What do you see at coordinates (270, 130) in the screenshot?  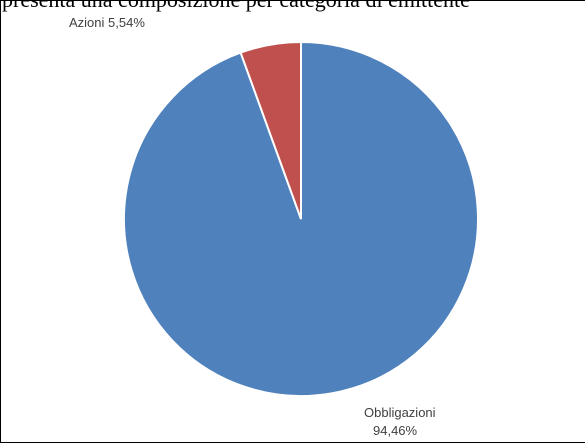 I see `pie-slice-azioni` at bounding box center [270, 130].